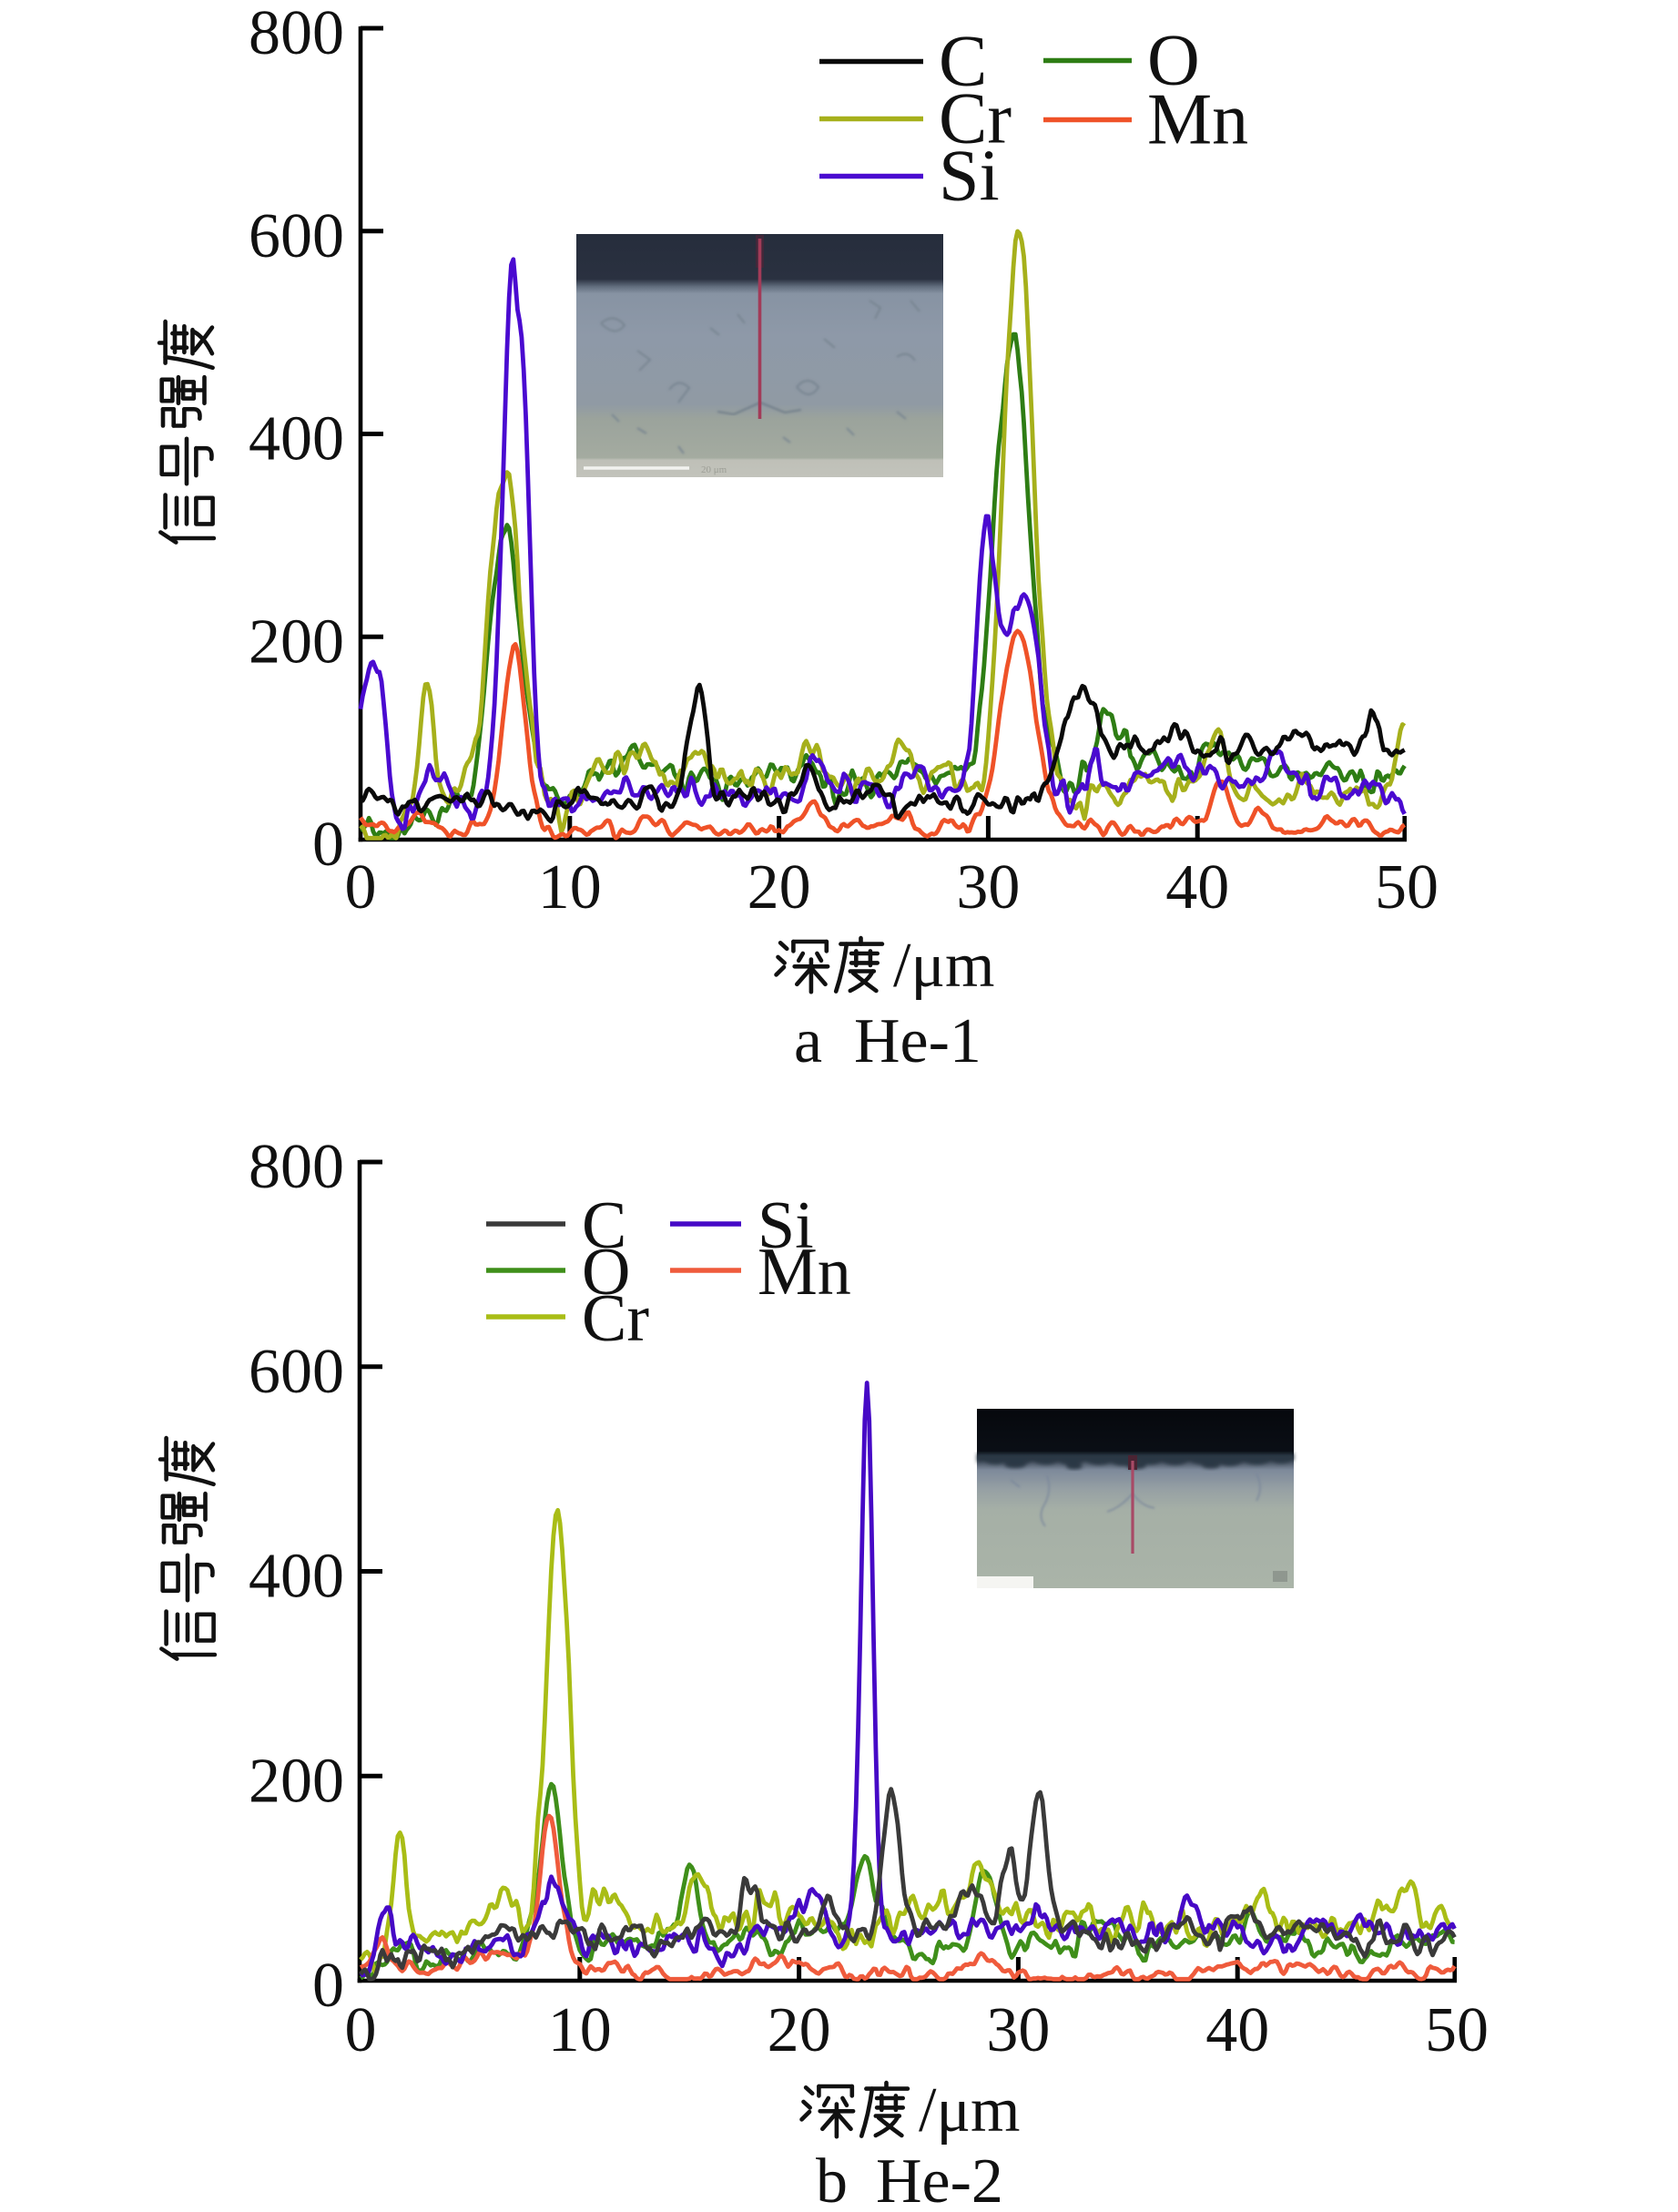 This screenshot has height=2212, width=1678. What do you see at coordinates (714, 469) in the screenshot?
I see `svg-text: 20 μm` at bounding box center [714, 469].